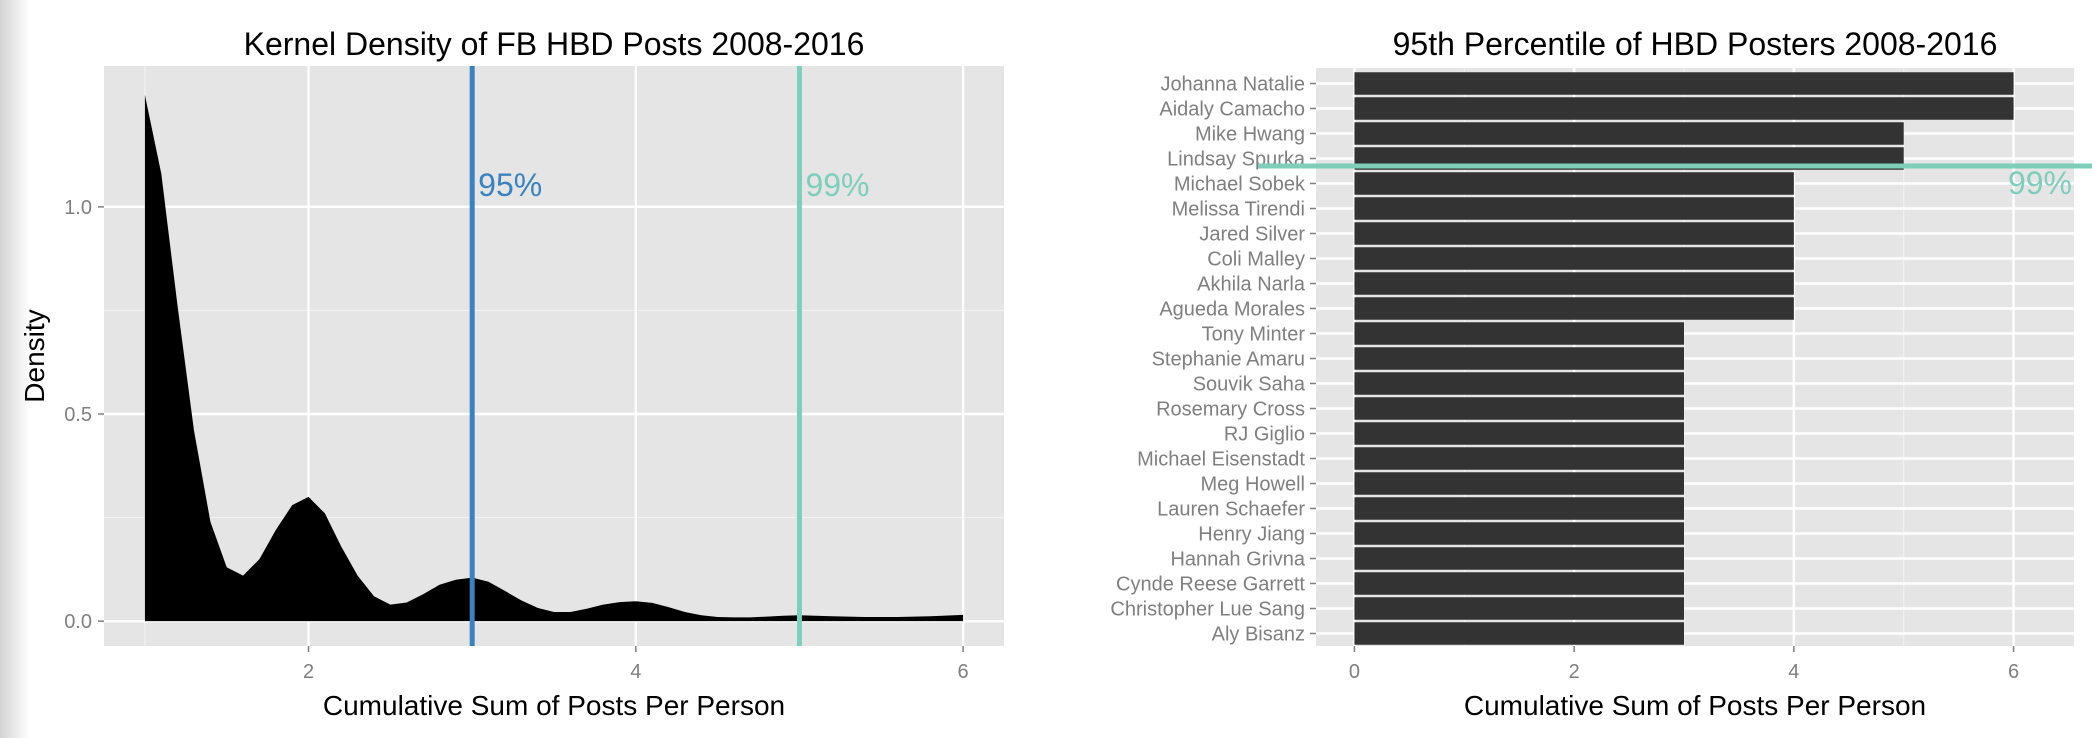  What do you see at coordinates (1519, 383) in the screenshot?
I see `bar-souvik-saha` at bounding box center [1519, 383].